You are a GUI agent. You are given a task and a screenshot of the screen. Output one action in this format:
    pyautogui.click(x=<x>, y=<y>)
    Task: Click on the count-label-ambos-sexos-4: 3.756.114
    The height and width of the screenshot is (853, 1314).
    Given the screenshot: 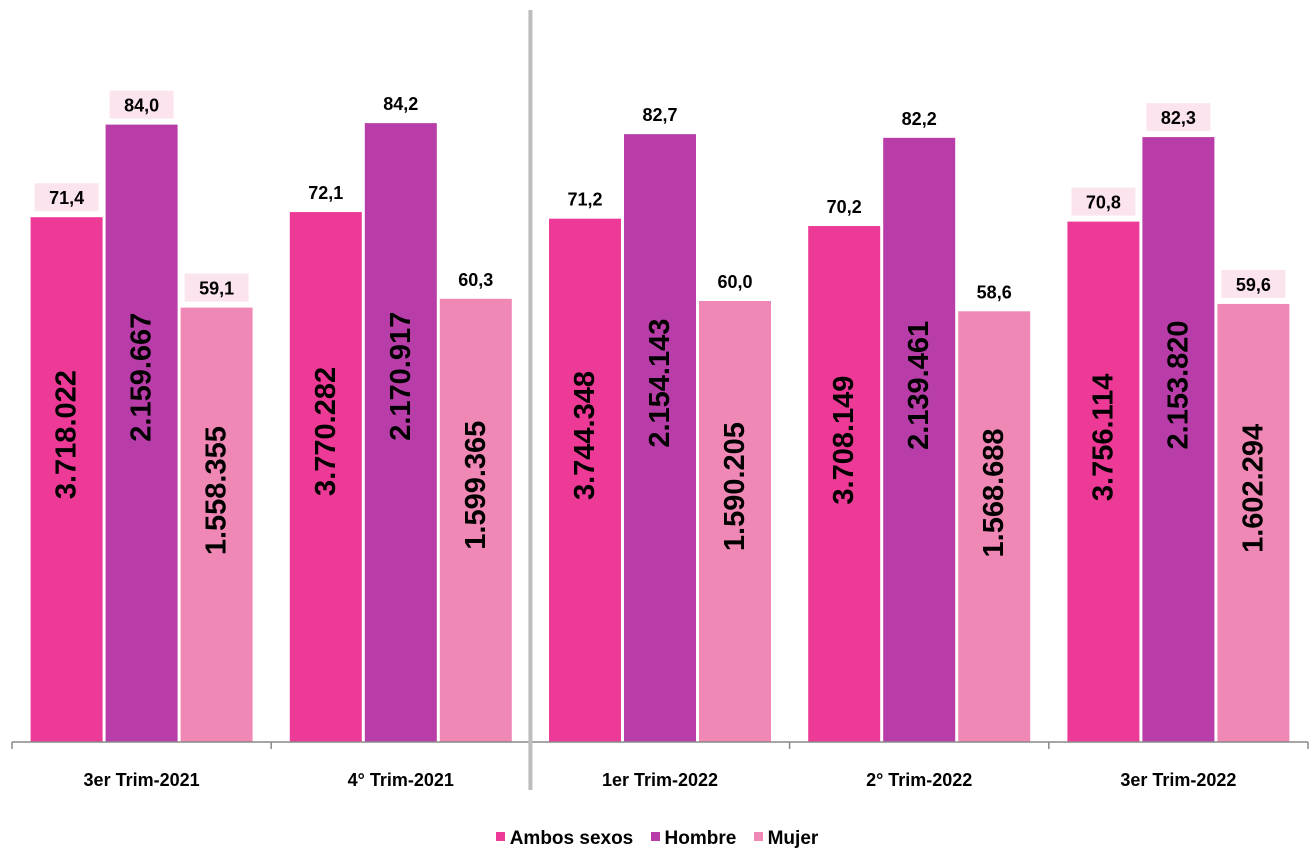 What is the action you would take?
    pyautogui.click(x=1103, y=437)
    